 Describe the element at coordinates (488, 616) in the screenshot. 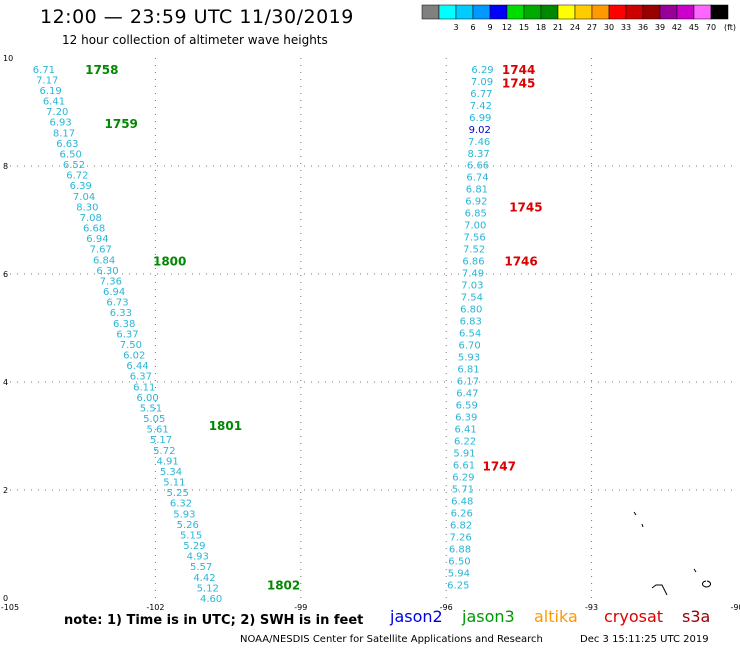

I see `satellite-legend-jason3: jason3` at that location.